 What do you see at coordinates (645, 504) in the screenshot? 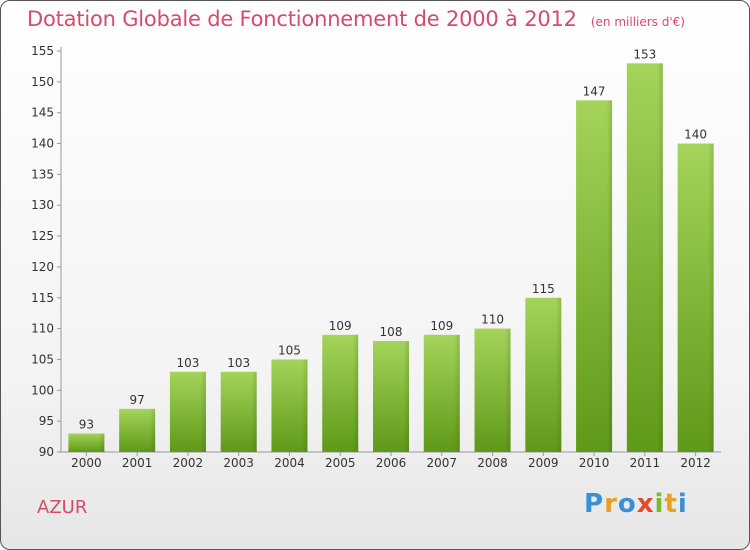
I see `logo-letter: x` at bounding box center [645, 504].